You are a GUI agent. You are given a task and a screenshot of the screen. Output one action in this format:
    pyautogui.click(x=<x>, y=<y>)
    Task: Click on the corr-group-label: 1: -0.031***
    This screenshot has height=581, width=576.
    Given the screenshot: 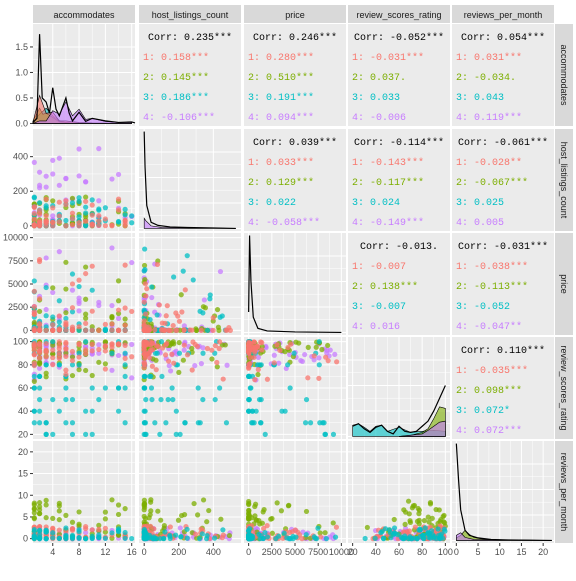 What is the action you would take?
    pyautogui.click(x=388, y=58)
    